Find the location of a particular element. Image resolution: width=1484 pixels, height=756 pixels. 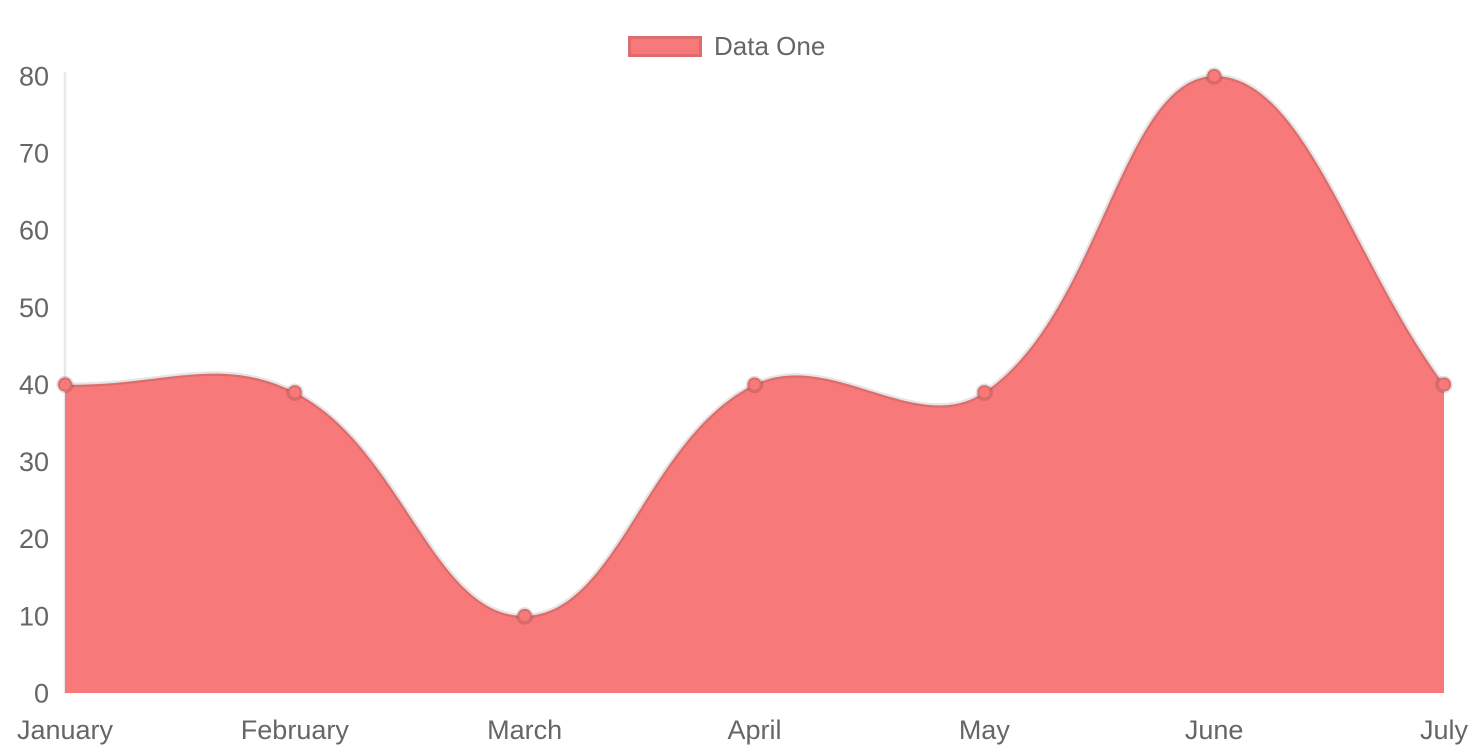

data-point-february is located at coordinates (295, 392).